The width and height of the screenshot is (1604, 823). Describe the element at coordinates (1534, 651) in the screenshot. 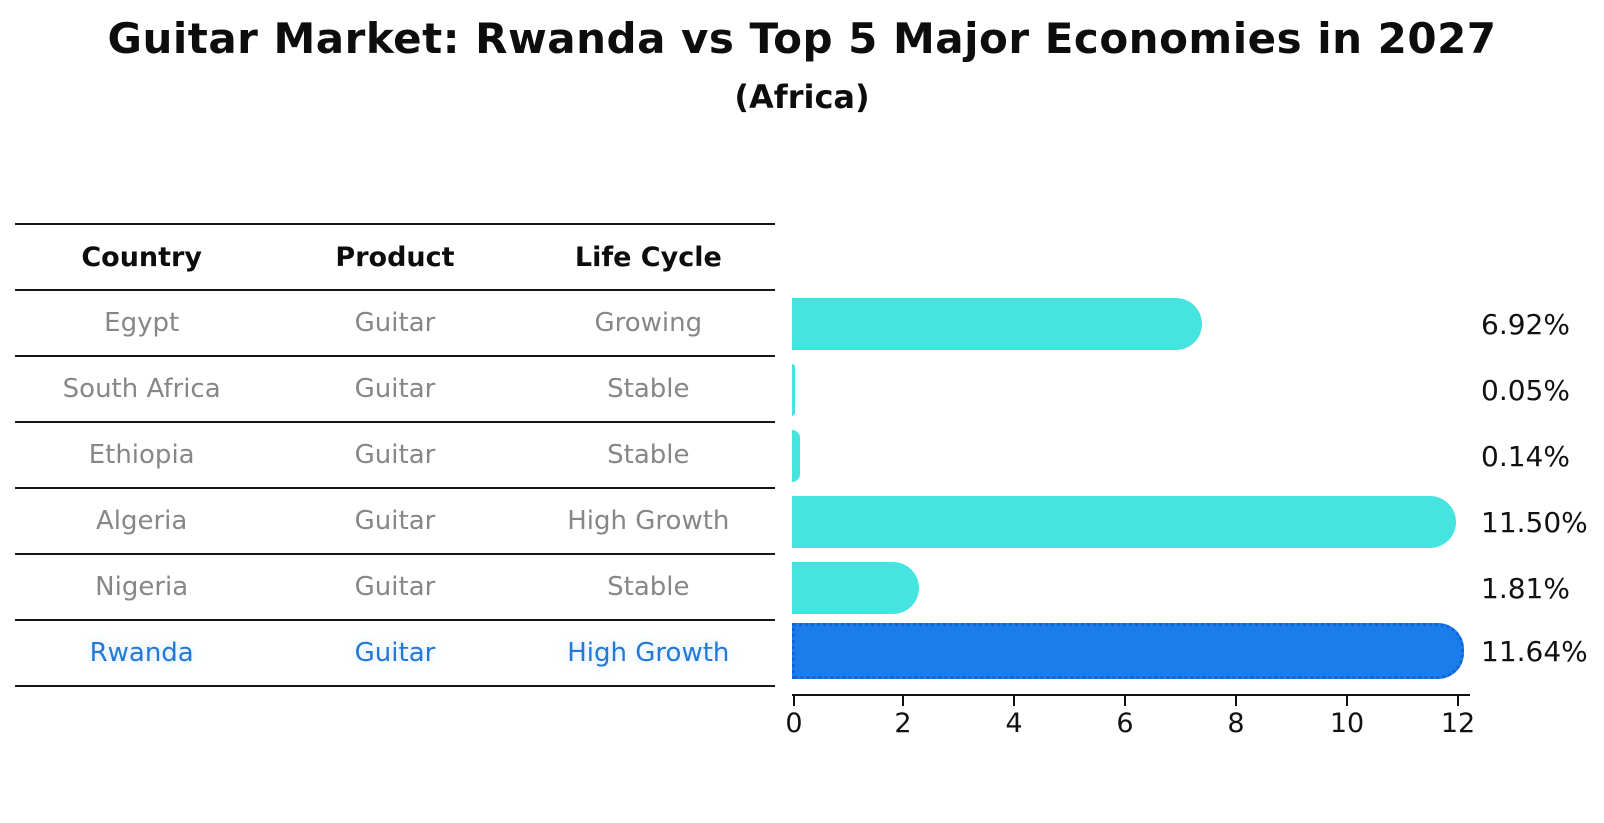

I see `value-label-rwanda: 11.64%` at that location.